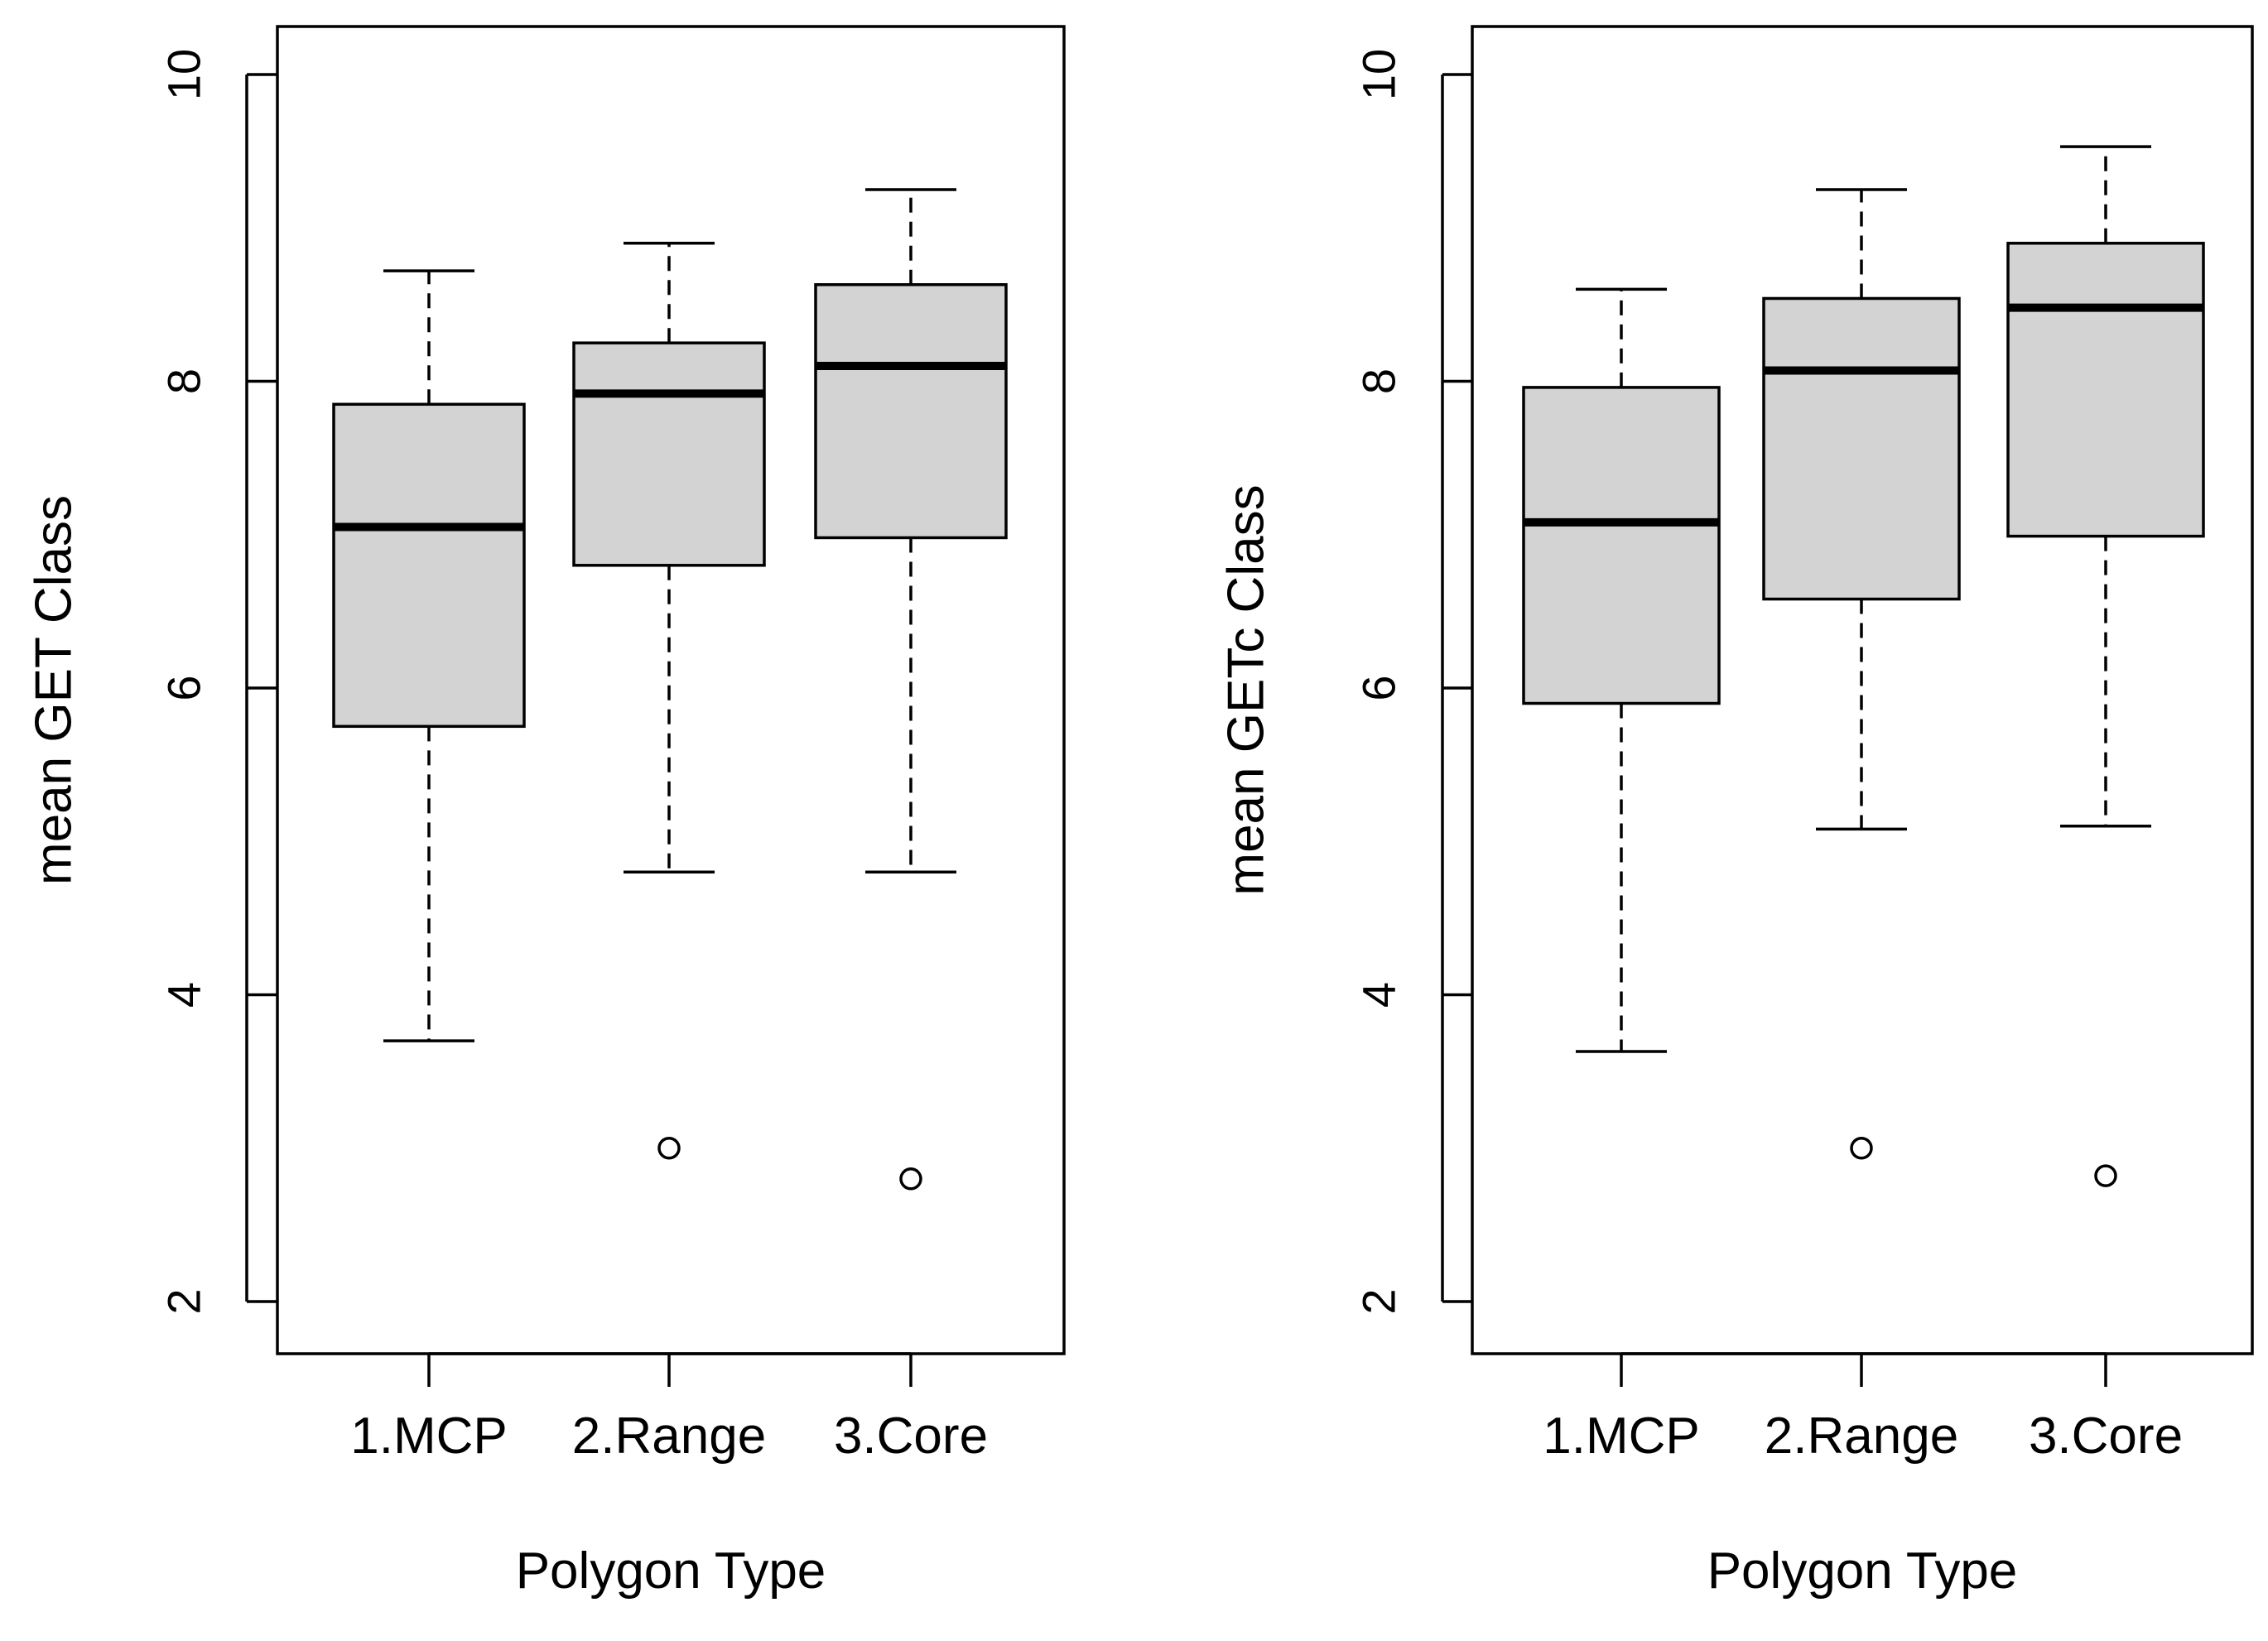 This screenshot has height=1641, width=2268. Describe the element at coordinates (55, 690) in the screenshot. I see `y-axis-title: mean GET Class` at that location.